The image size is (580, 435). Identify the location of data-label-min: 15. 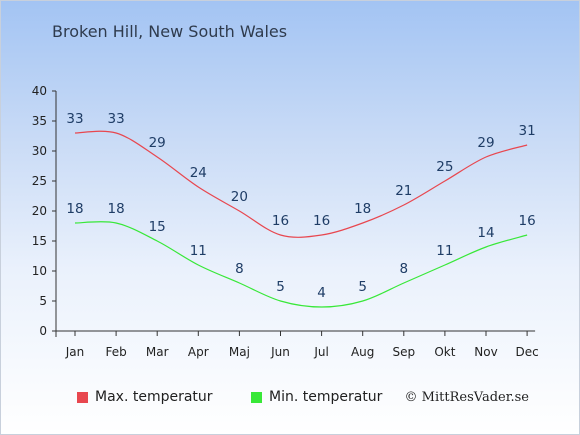
(157, 227).